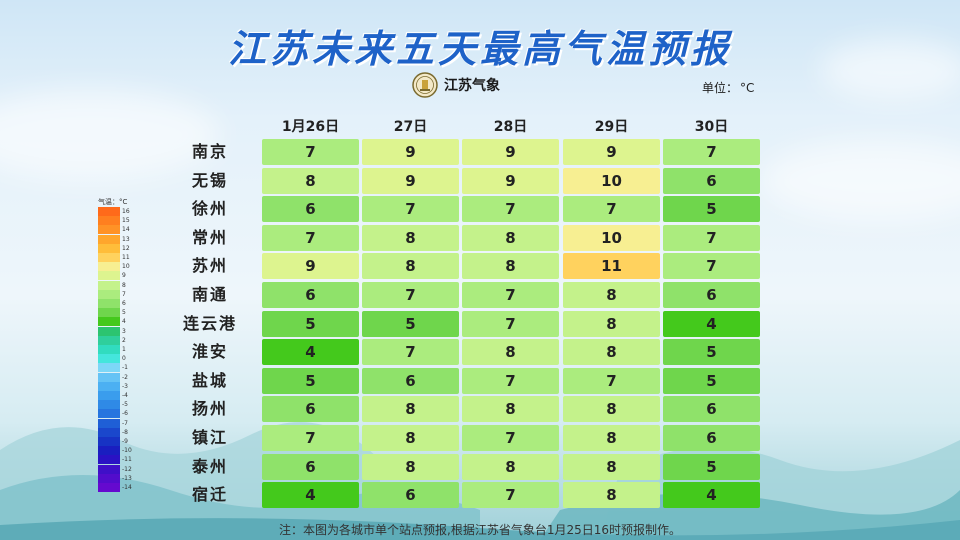 The image size is (960, 540). I want to click on temperature-cell: 11, so click(611, 266).